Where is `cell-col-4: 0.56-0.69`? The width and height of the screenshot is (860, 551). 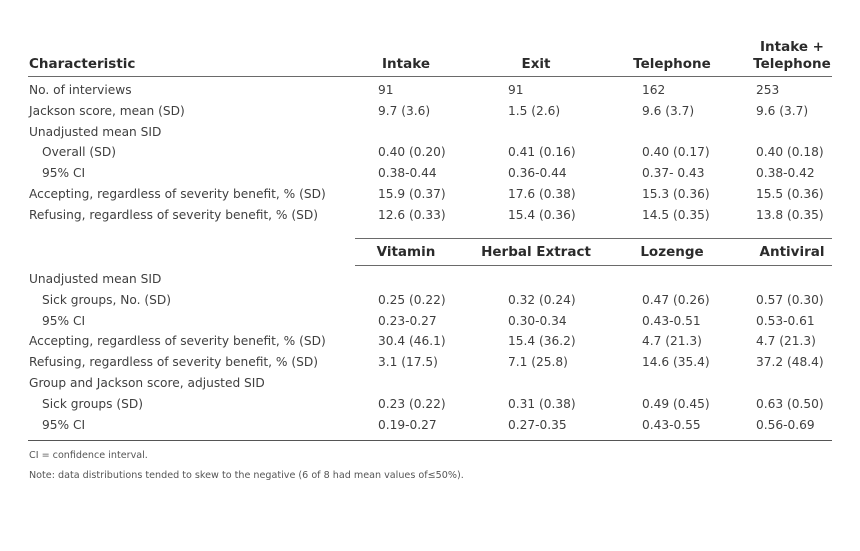 cell-col-4: 0.56-0.69 is located at coordinates (785, 424).